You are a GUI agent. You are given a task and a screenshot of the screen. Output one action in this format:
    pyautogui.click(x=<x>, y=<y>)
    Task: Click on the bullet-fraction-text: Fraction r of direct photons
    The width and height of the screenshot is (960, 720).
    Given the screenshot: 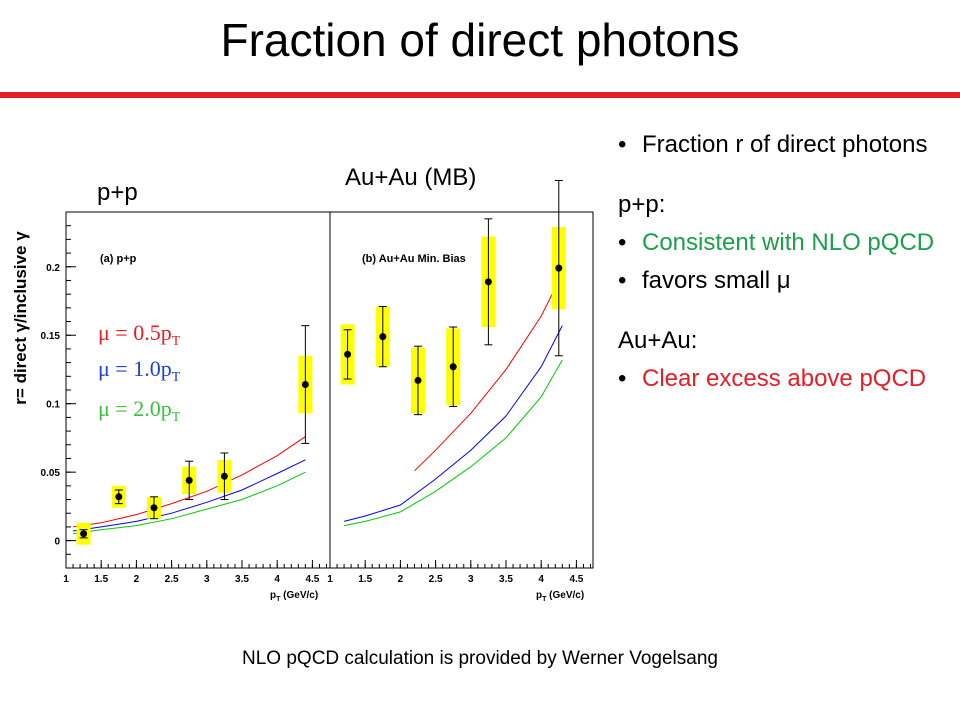 What is the action you would take?
    pyautogui.click(x=785, y=144)
    